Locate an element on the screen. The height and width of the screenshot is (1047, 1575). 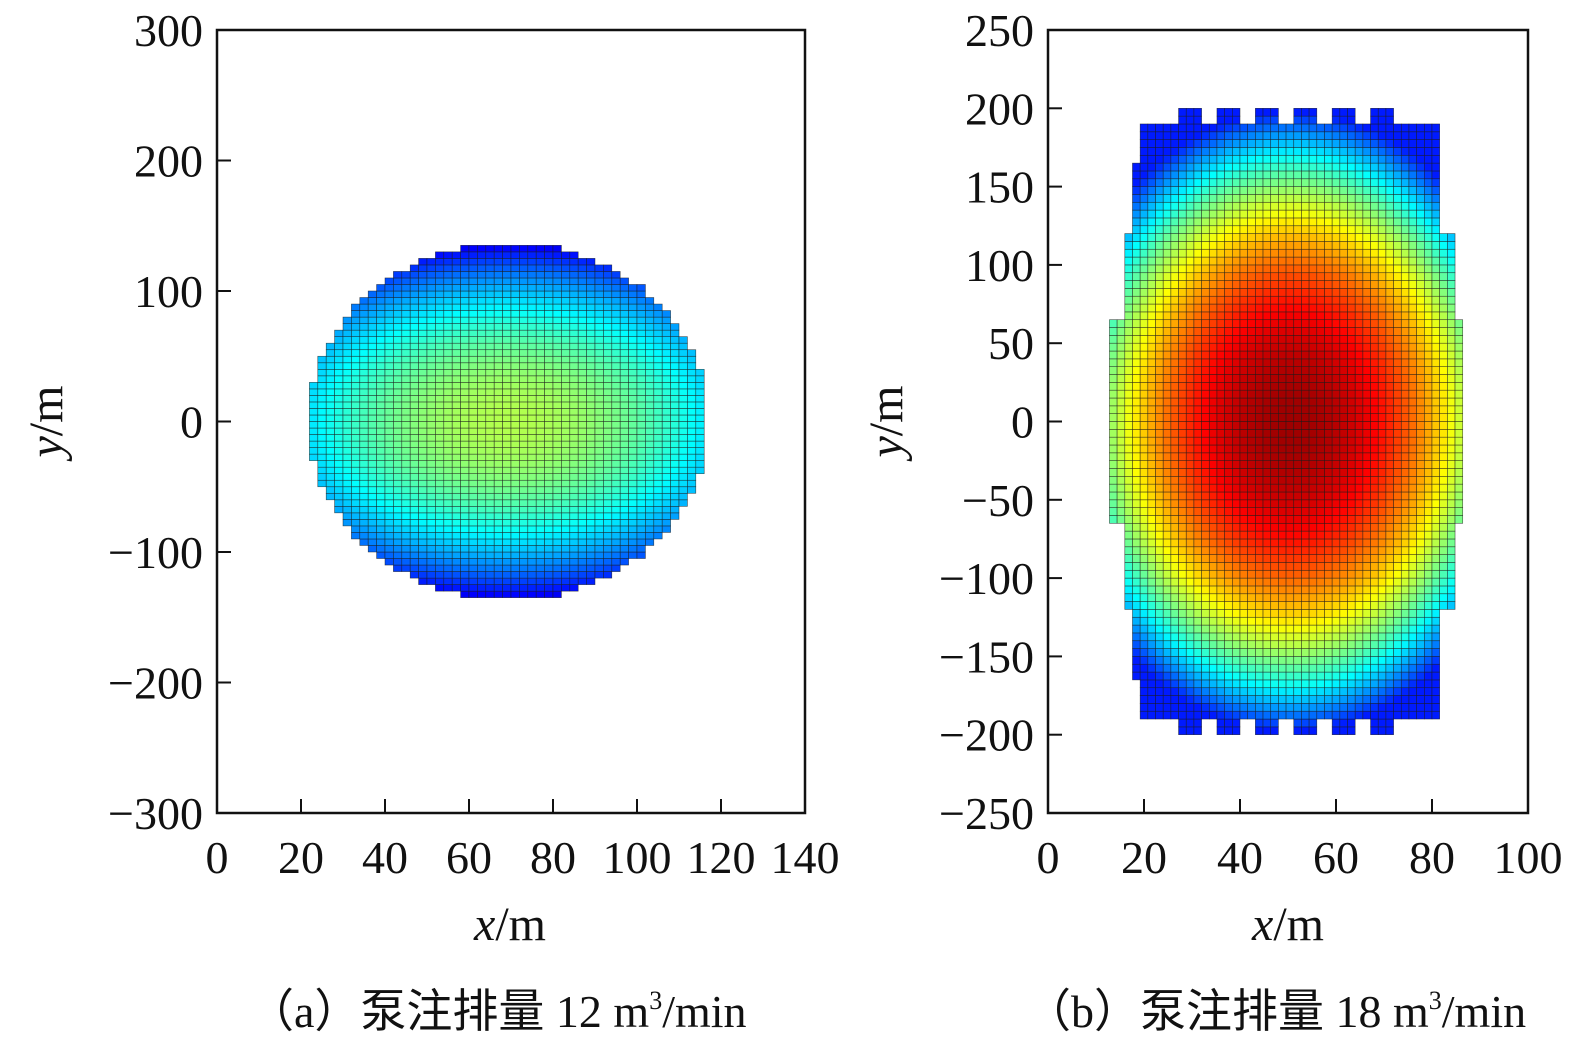
x-tick-label: 40 is located at coordinates (385, 857).